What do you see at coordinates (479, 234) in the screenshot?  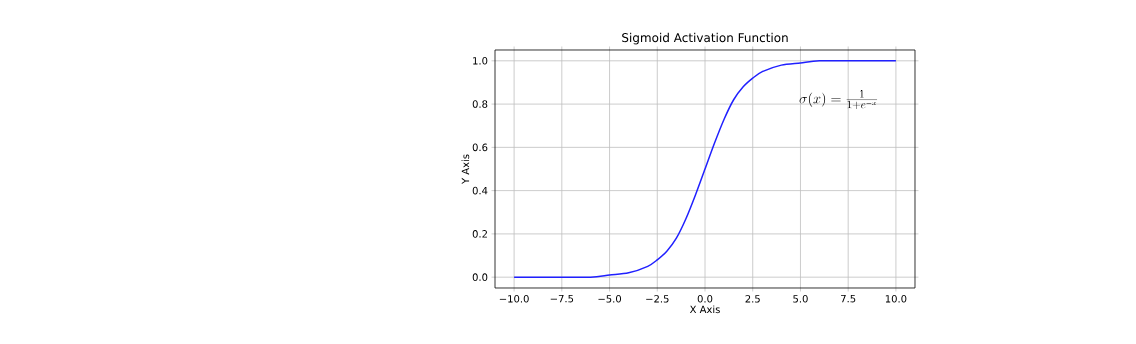 I see `y-tick-label: 0.2` at bounding box center [479, 234].